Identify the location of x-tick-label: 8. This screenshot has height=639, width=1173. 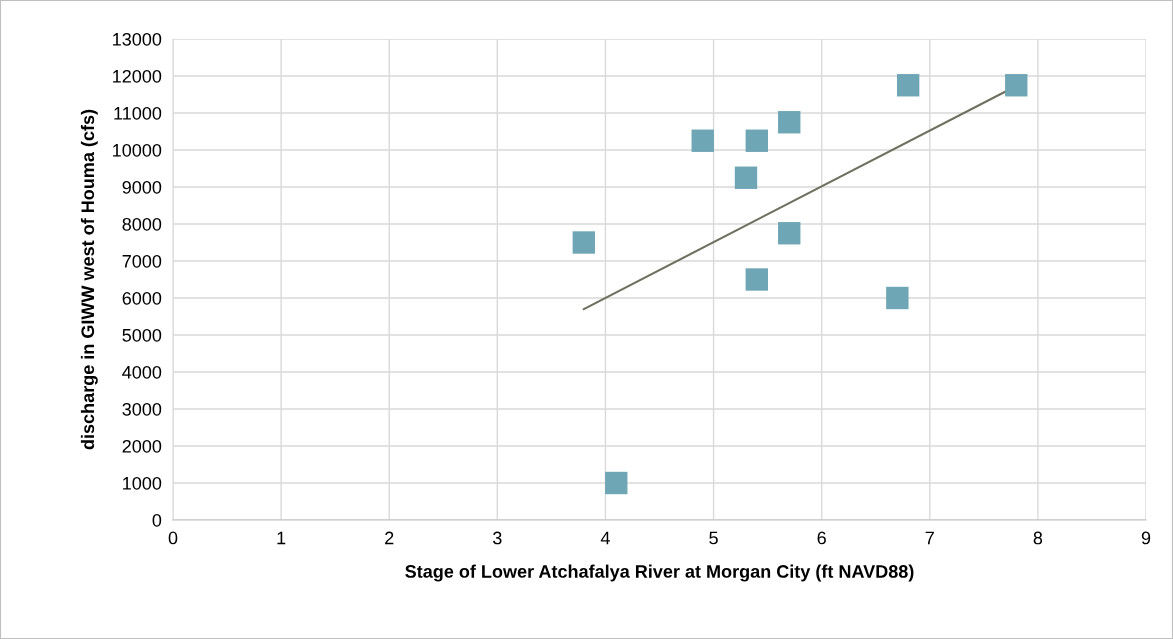
(1038, 538).